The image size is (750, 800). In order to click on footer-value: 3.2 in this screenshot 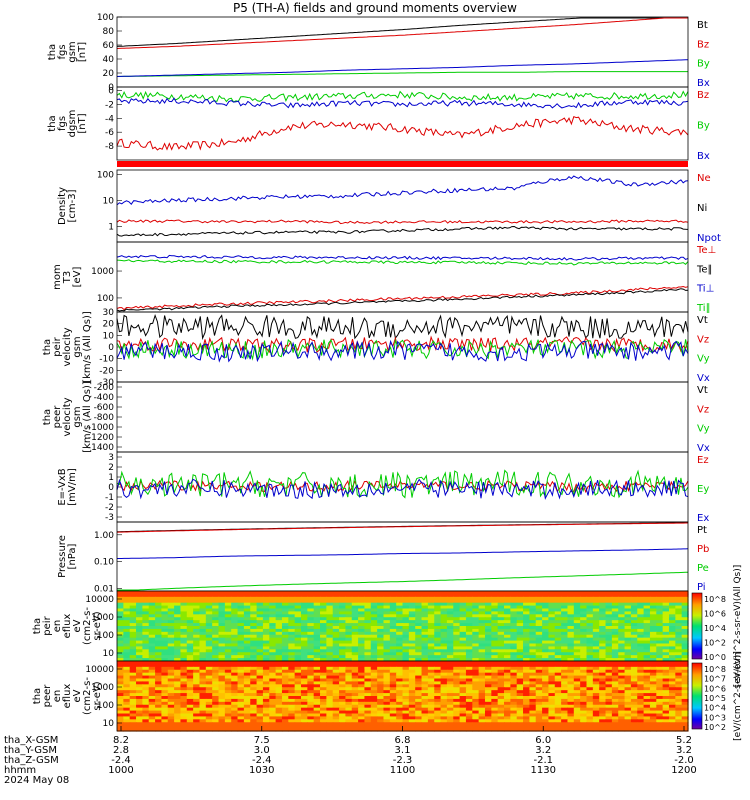, I will do `click(684, 750)`.